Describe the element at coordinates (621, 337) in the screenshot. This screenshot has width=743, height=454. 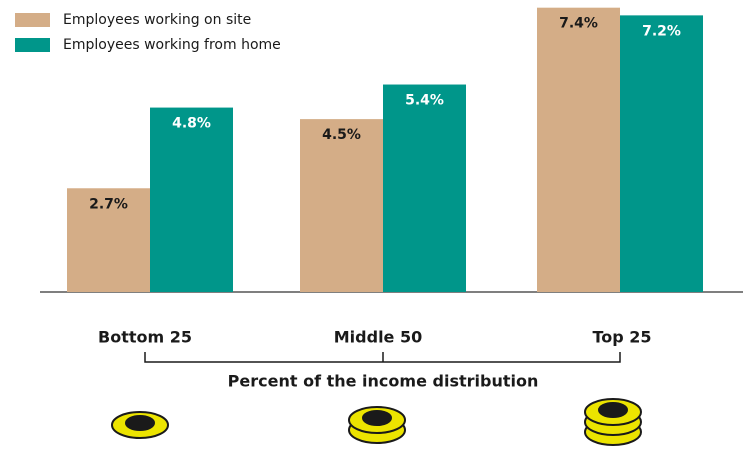
I see `x-tick-label: Top 25` at that location.